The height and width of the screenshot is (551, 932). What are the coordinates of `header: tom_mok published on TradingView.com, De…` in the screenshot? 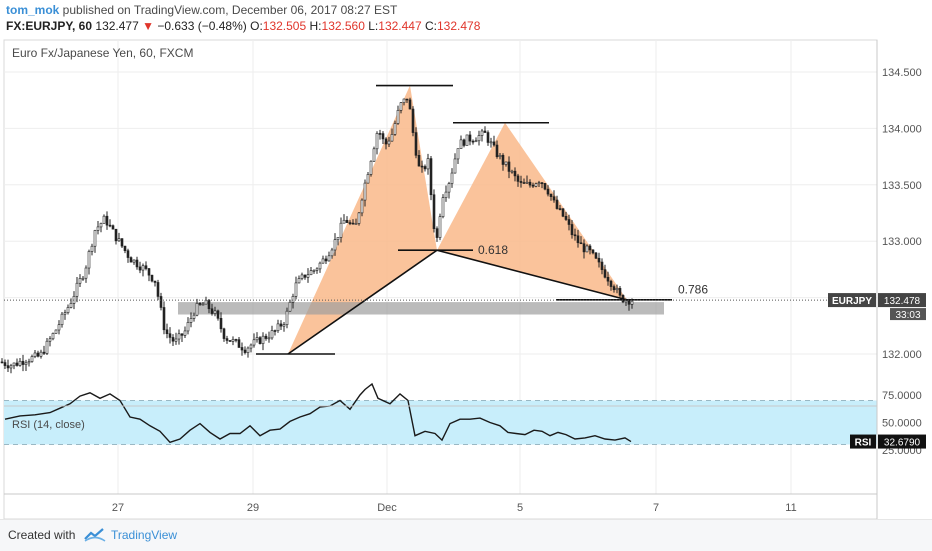 It's located at (466, 18).